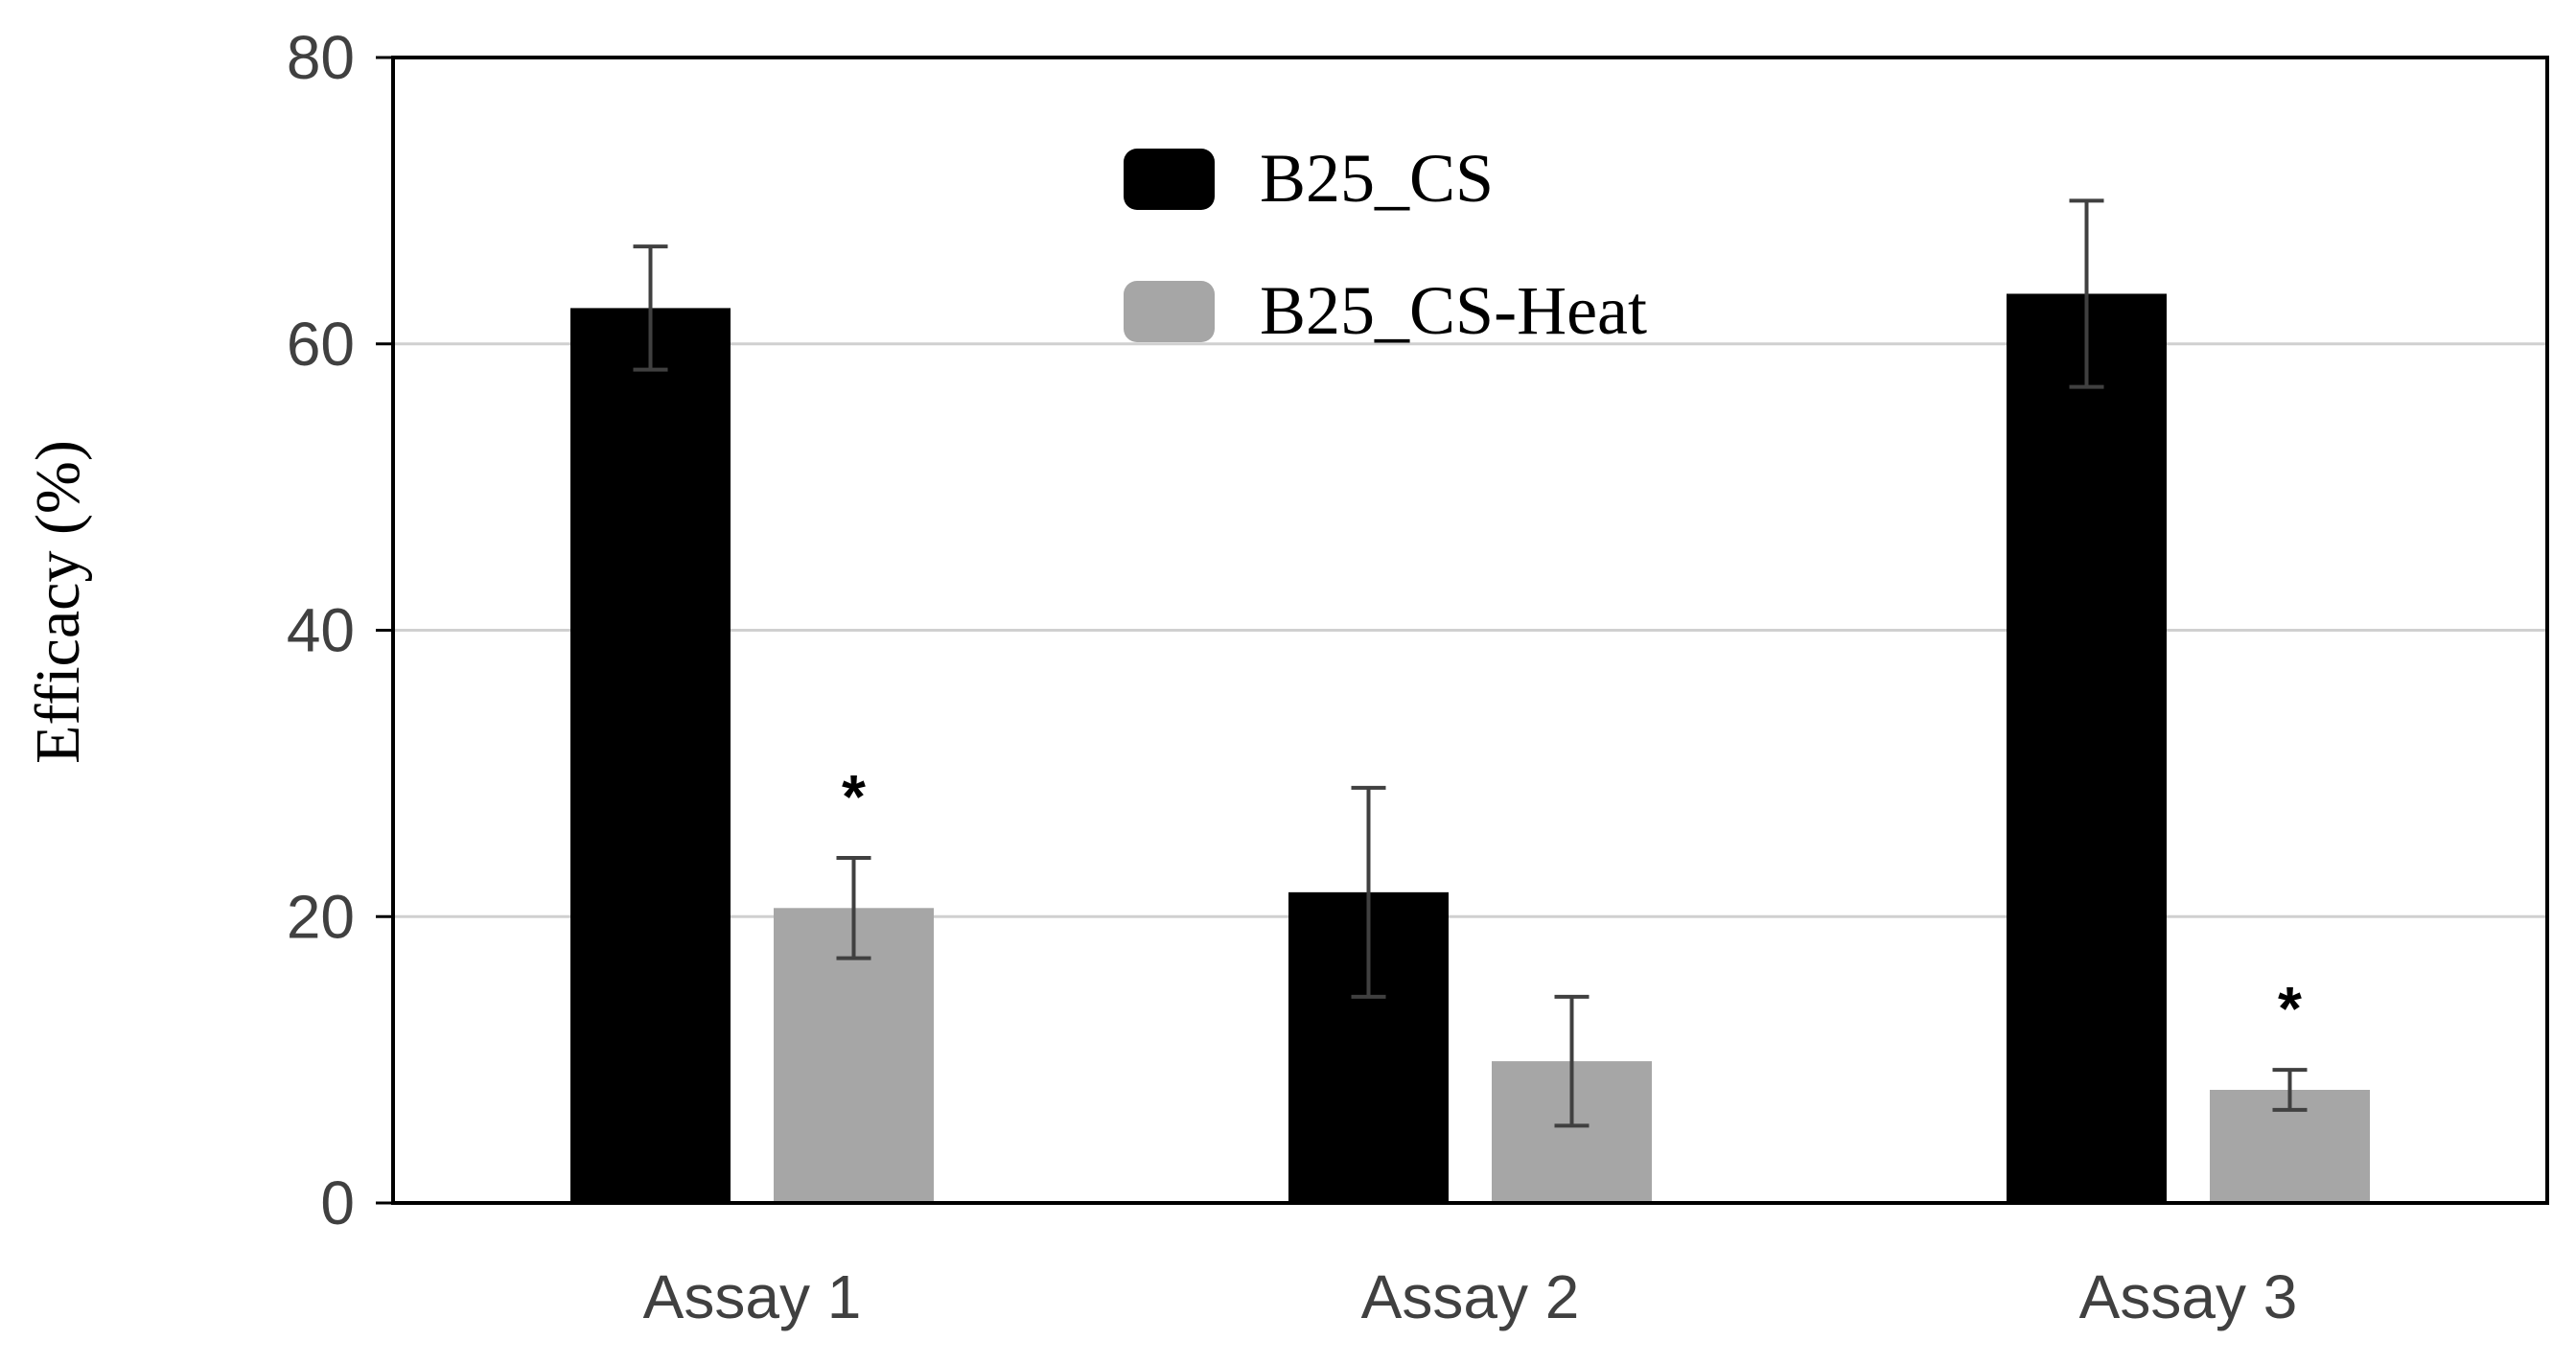 The height and width of the screenshot is (1364, 2576). I want to click on legend: B25_CS B25_CS-Heat, so click(1386, 244).